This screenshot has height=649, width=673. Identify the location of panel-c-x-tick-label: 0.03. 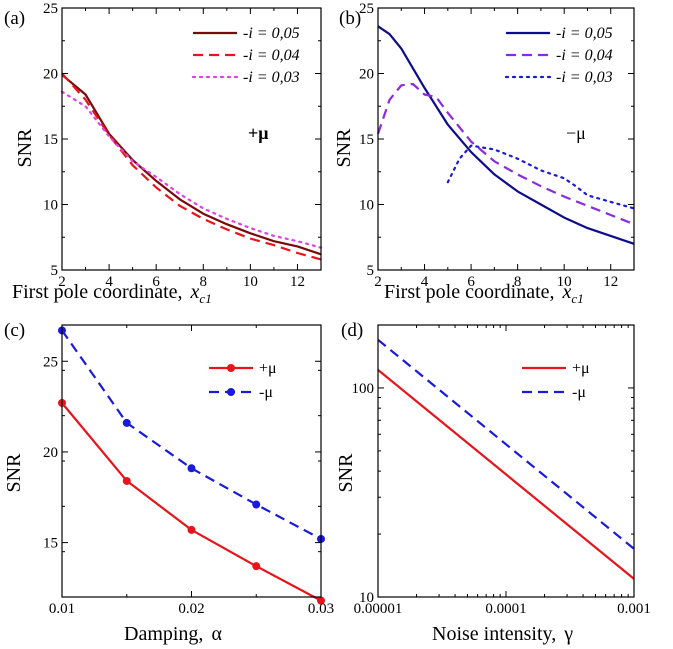
(321, 609).